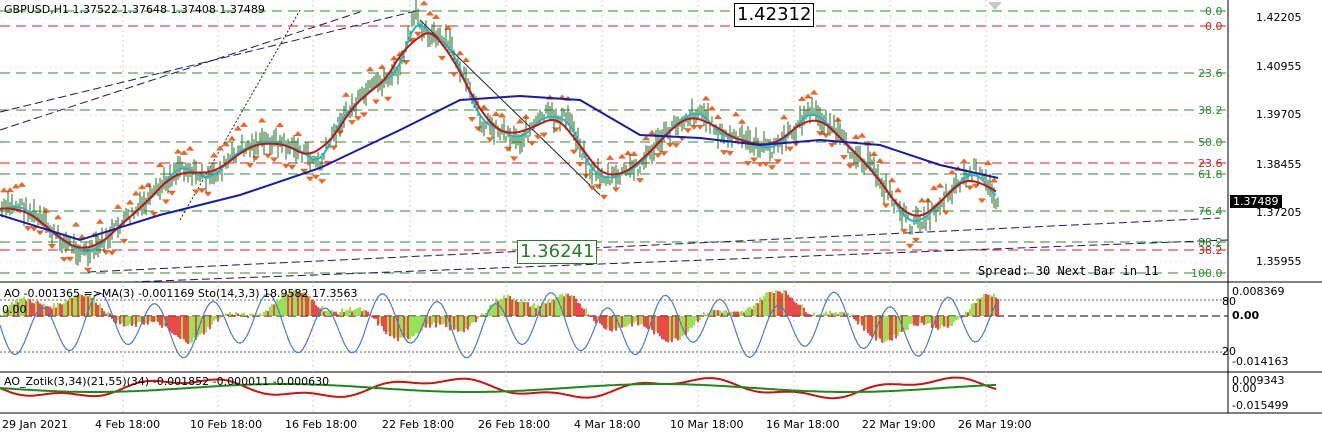 This screenshot has height=443, width=1322. I want to click on down-triangle-icon, so click(995, 6).